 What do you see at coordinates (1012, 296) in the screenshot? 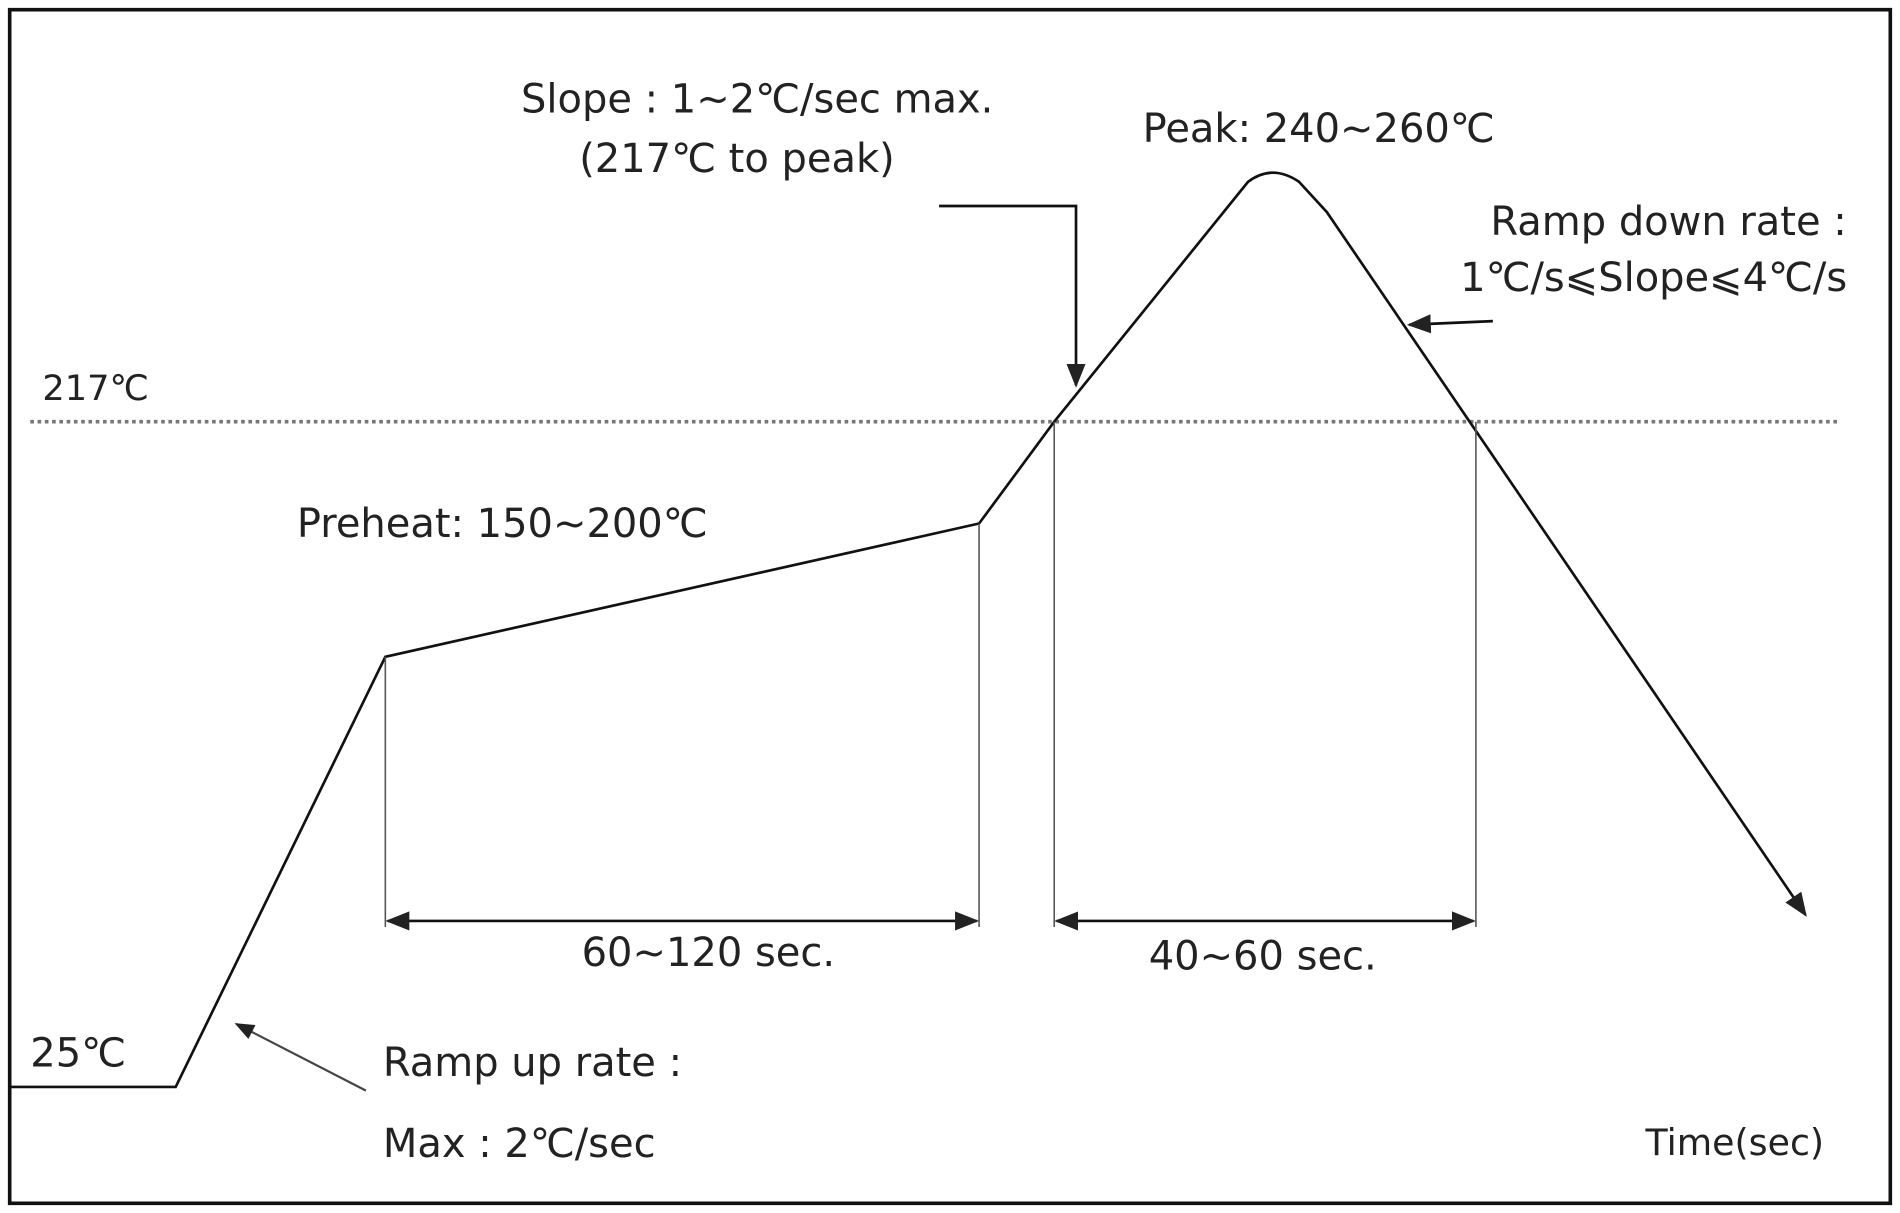
I see `slope-arrow` at bounding box center [1012, 296].